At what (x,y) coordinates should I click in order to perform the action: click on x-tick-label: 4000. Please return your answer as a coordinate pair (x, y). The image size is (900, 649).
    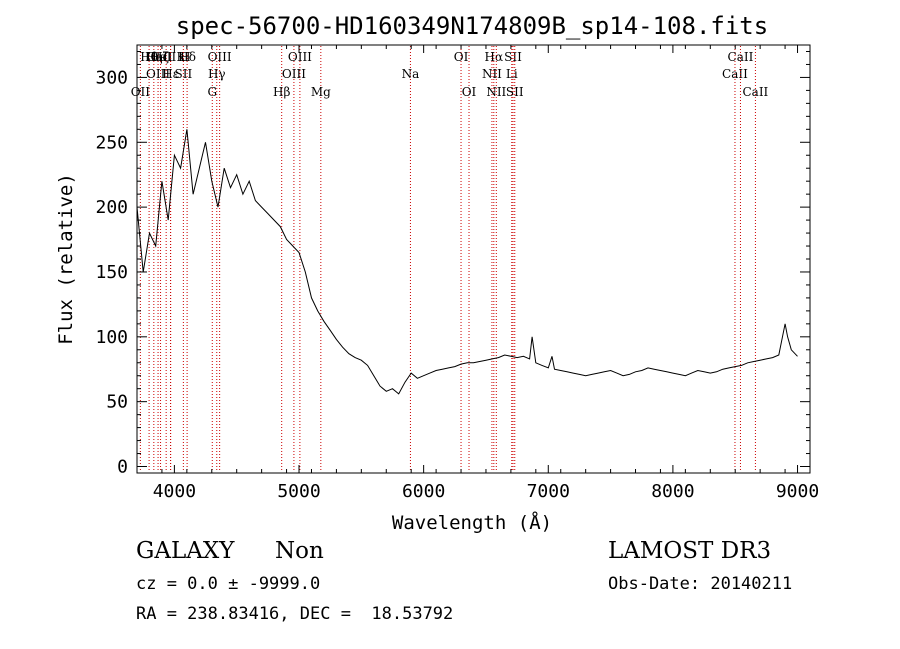
    Looking at the image, I should click on (174, 491).